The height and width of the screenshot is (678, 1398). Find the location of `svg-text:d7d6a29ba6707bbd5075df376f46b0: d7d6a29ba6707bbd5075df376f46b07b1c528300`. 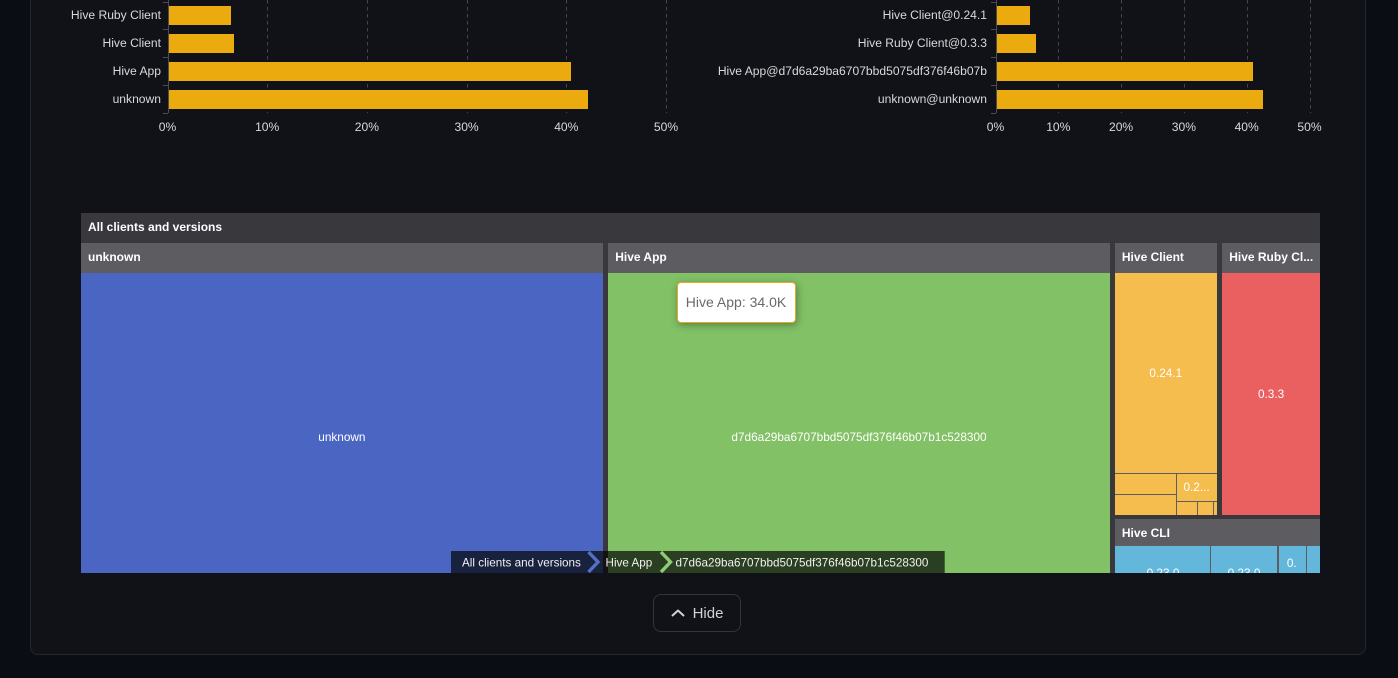

svg-text:d7d6a29ba6707bbd5075df376f46b0: d7d6a29ba6707bbd5075df376f46b07b1c528300 is located at coordinates (802, 563).